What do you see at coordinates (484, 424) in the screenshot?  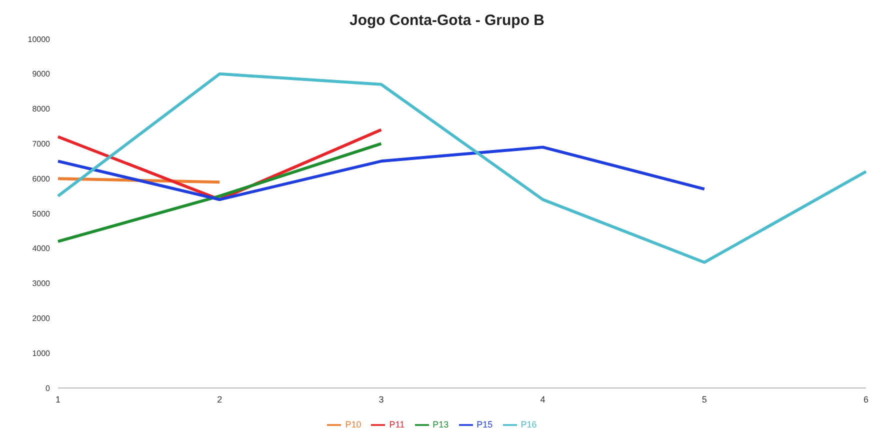 I see `legend-label: P15` at bounding box center [484, 424].